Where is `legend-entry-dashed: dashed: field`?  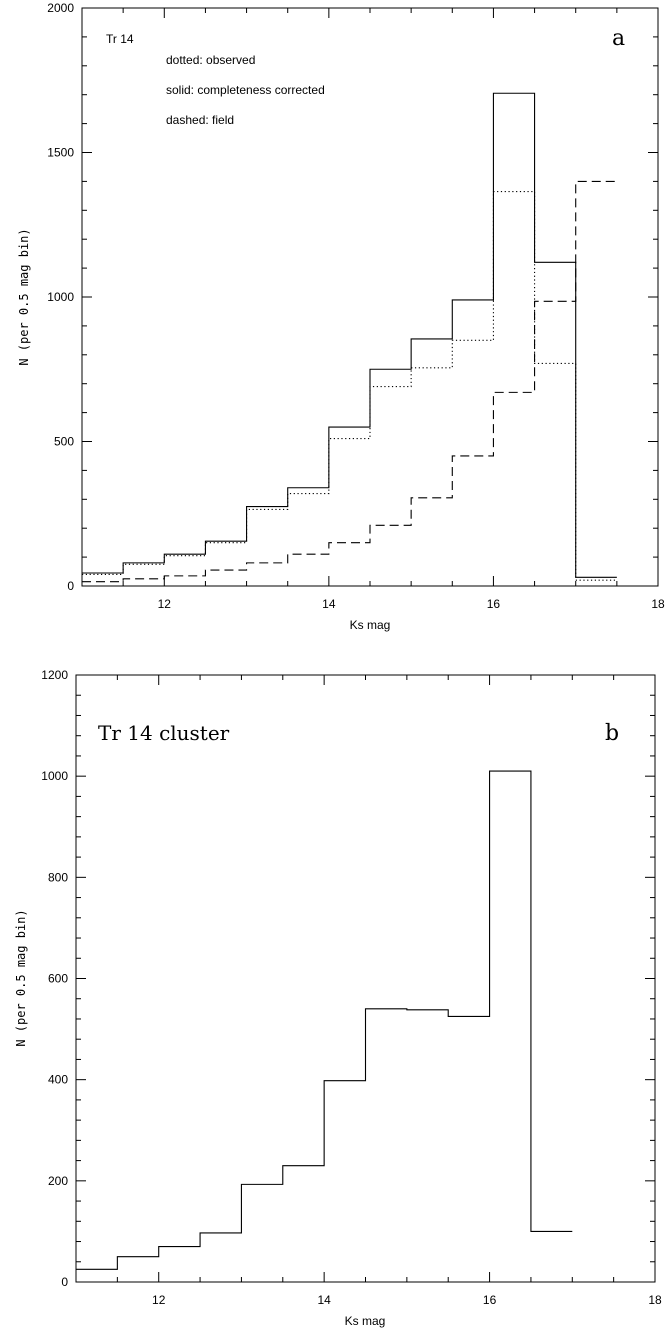
legend-entry-dashed: dashed: field is located at coordinates (200, 120).